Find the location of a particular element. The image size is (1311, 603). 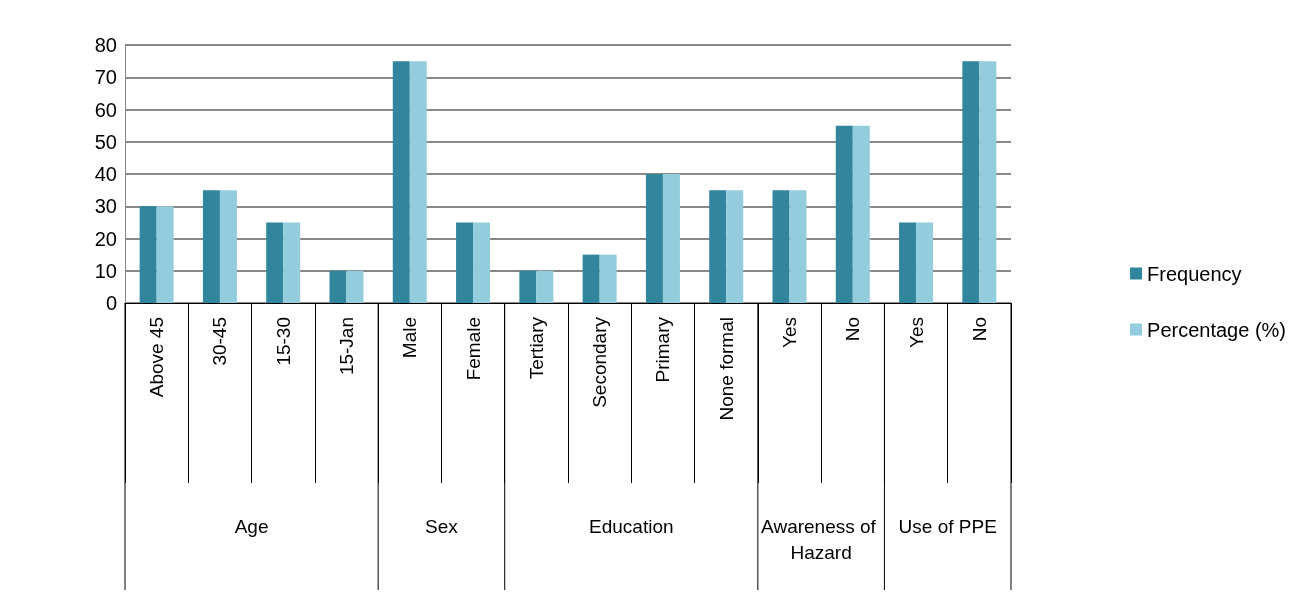

x-tick-label: Tertiary is located at coordinates (536, 348).